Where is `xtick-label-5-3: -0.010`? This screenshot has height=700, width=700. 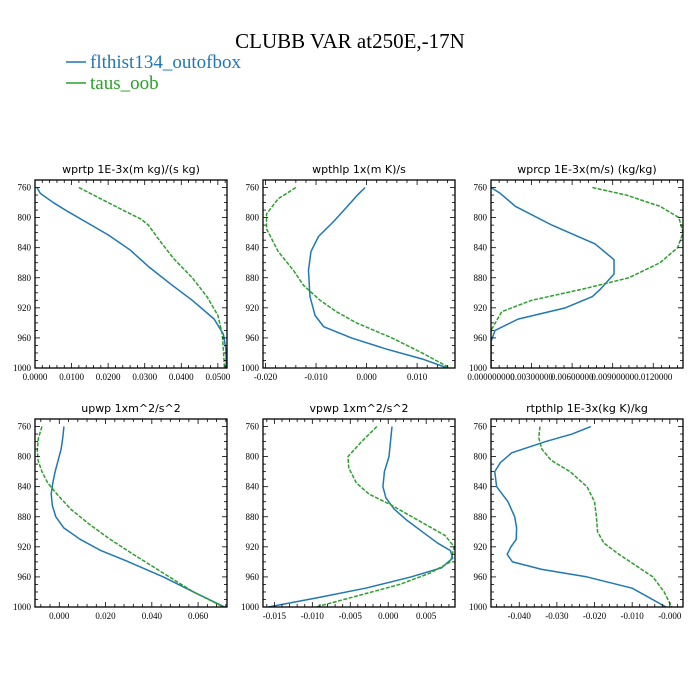
xtick-label-5-3: -0.010 is located at coordinates (633, 616).